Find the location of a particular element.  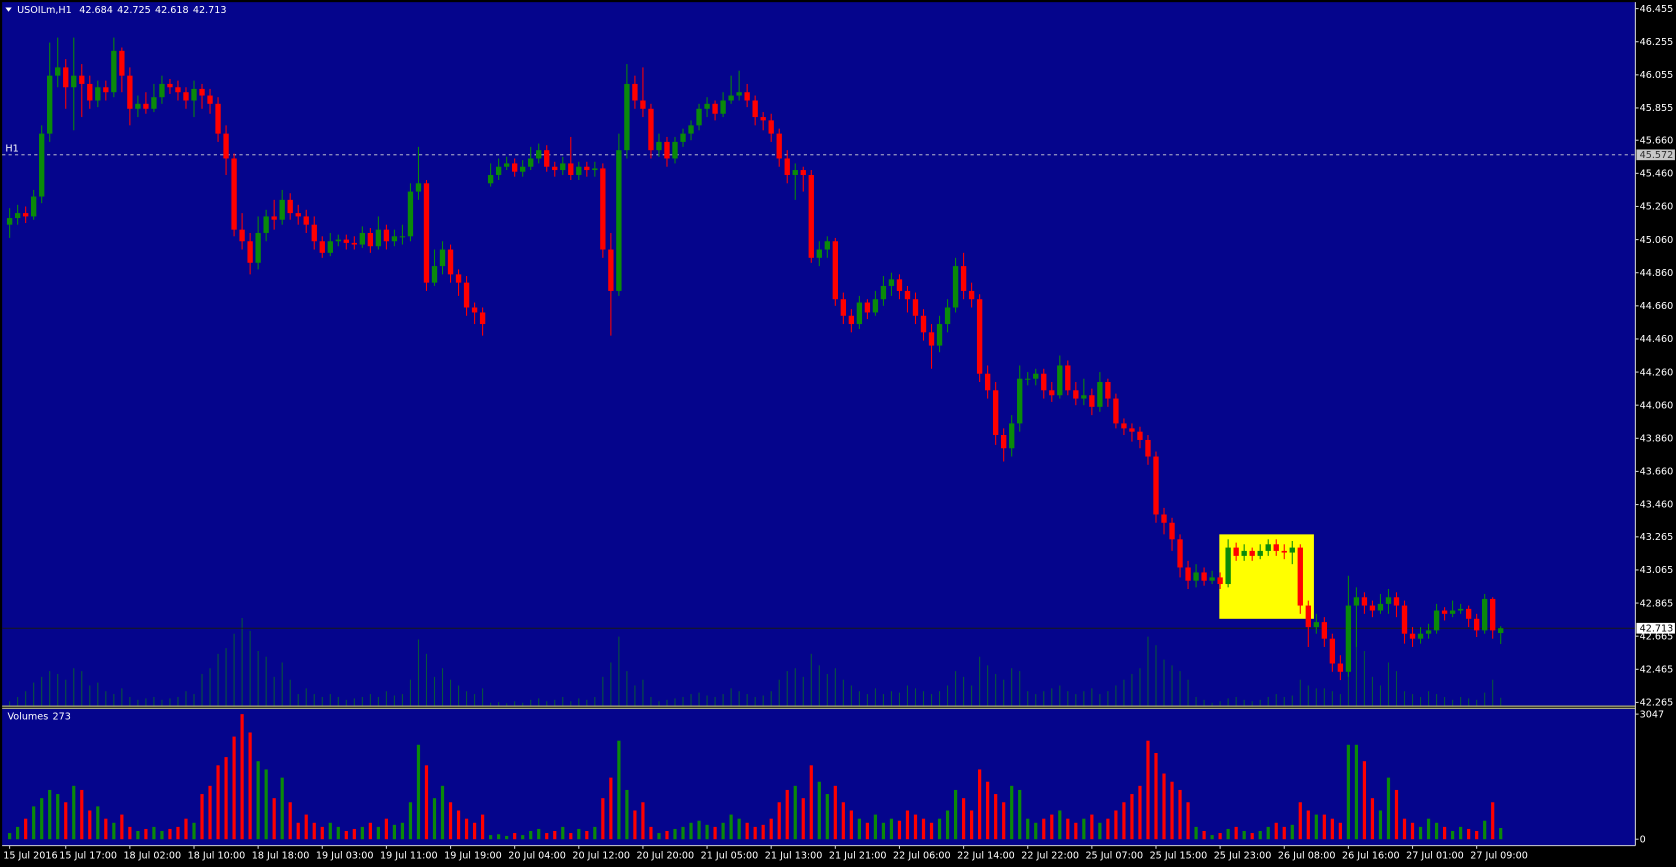

x-tick-label: 19 Jul 19:00 is located at coordinates (473, 855).